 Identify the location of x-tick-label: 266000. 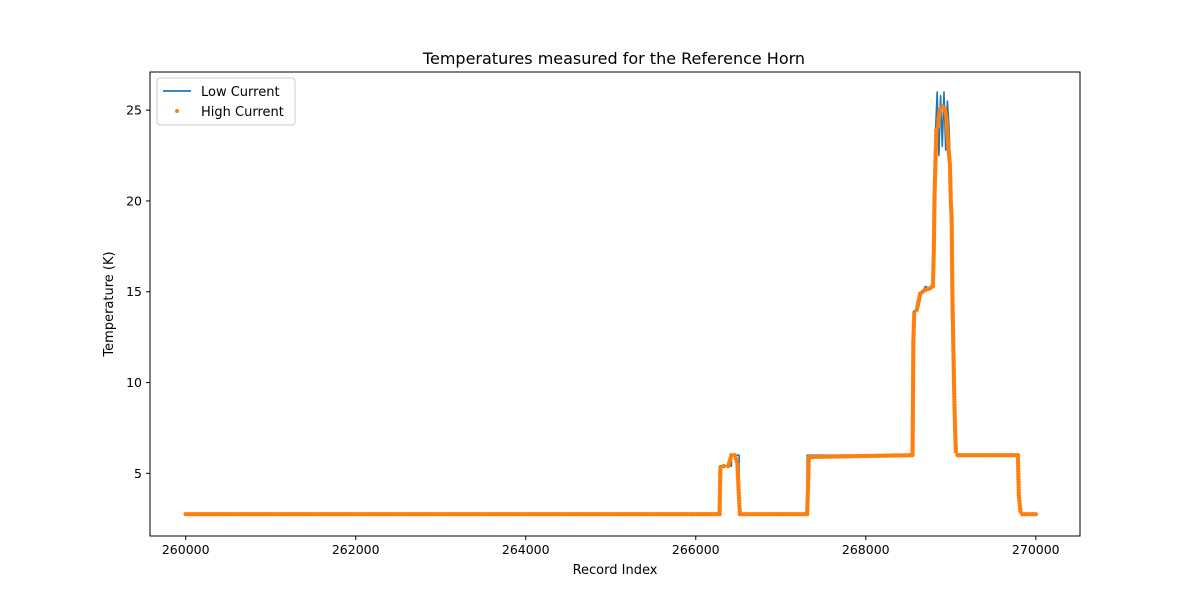
(696, 549).